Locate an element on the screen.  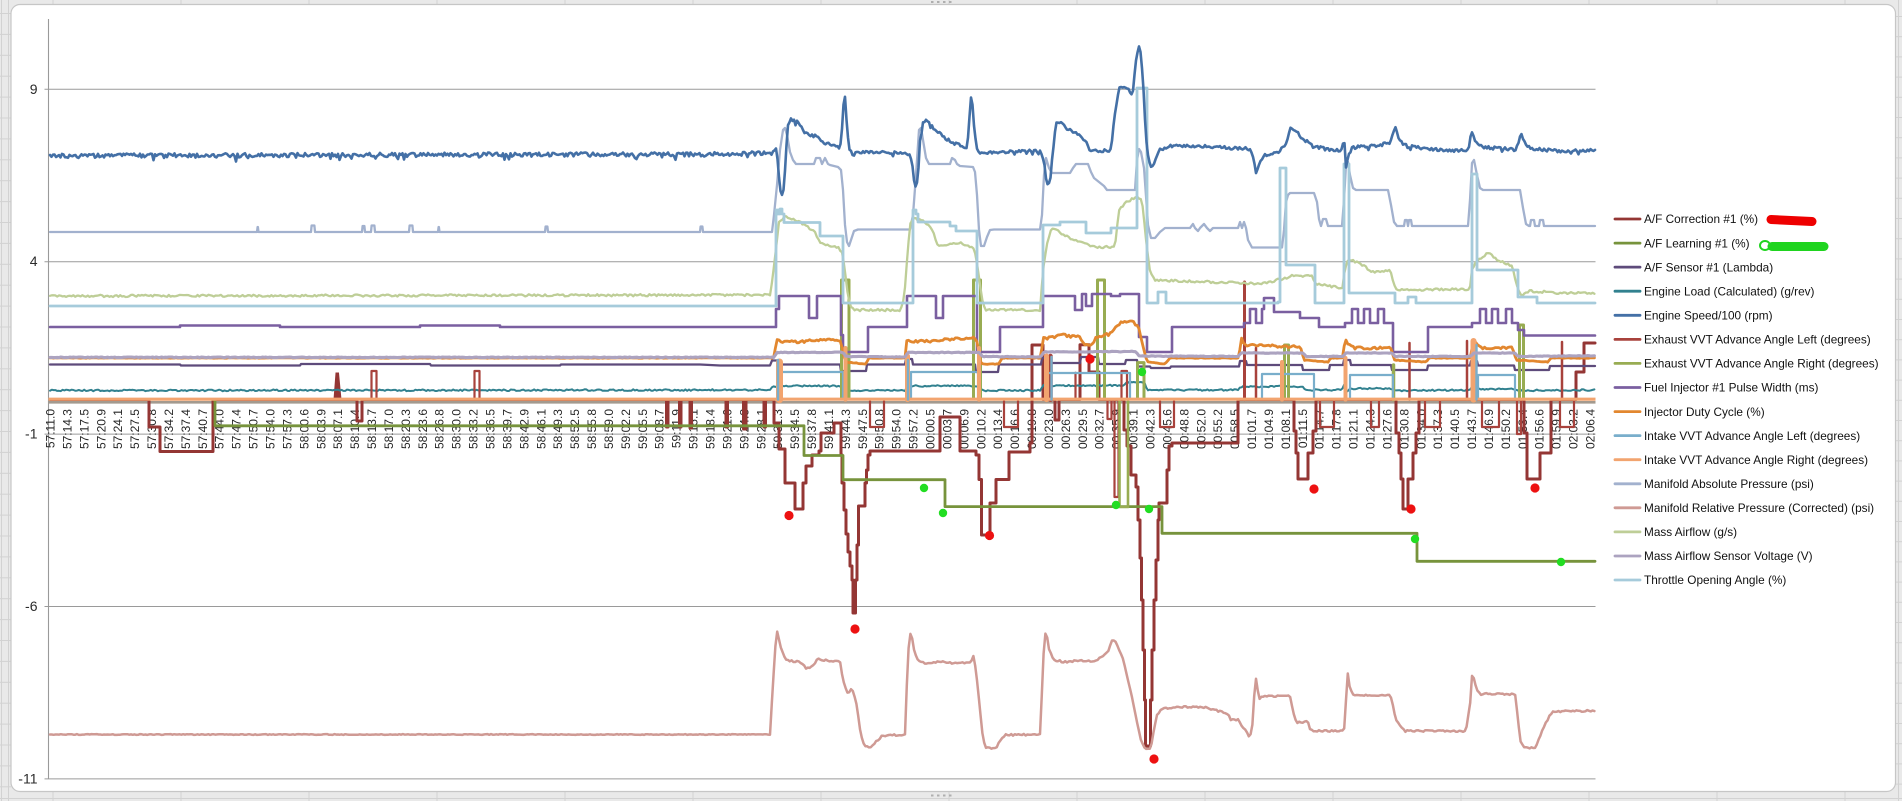
svg-text: 57:14.3 is located at coordinates (67, 429).